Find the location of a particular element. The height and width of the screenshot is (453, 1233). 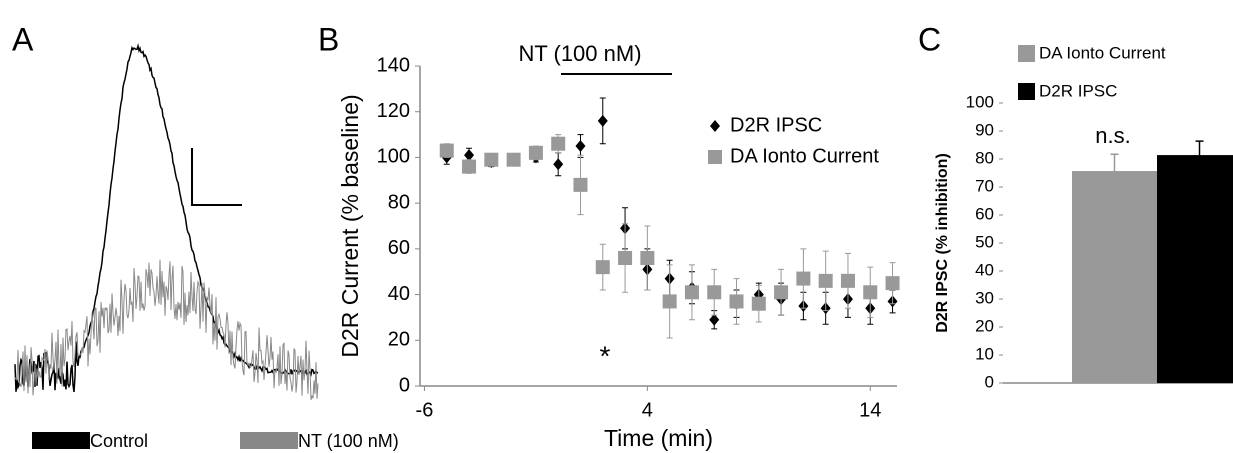

x-tick-label: -6 is located at coordinates (425, 410).